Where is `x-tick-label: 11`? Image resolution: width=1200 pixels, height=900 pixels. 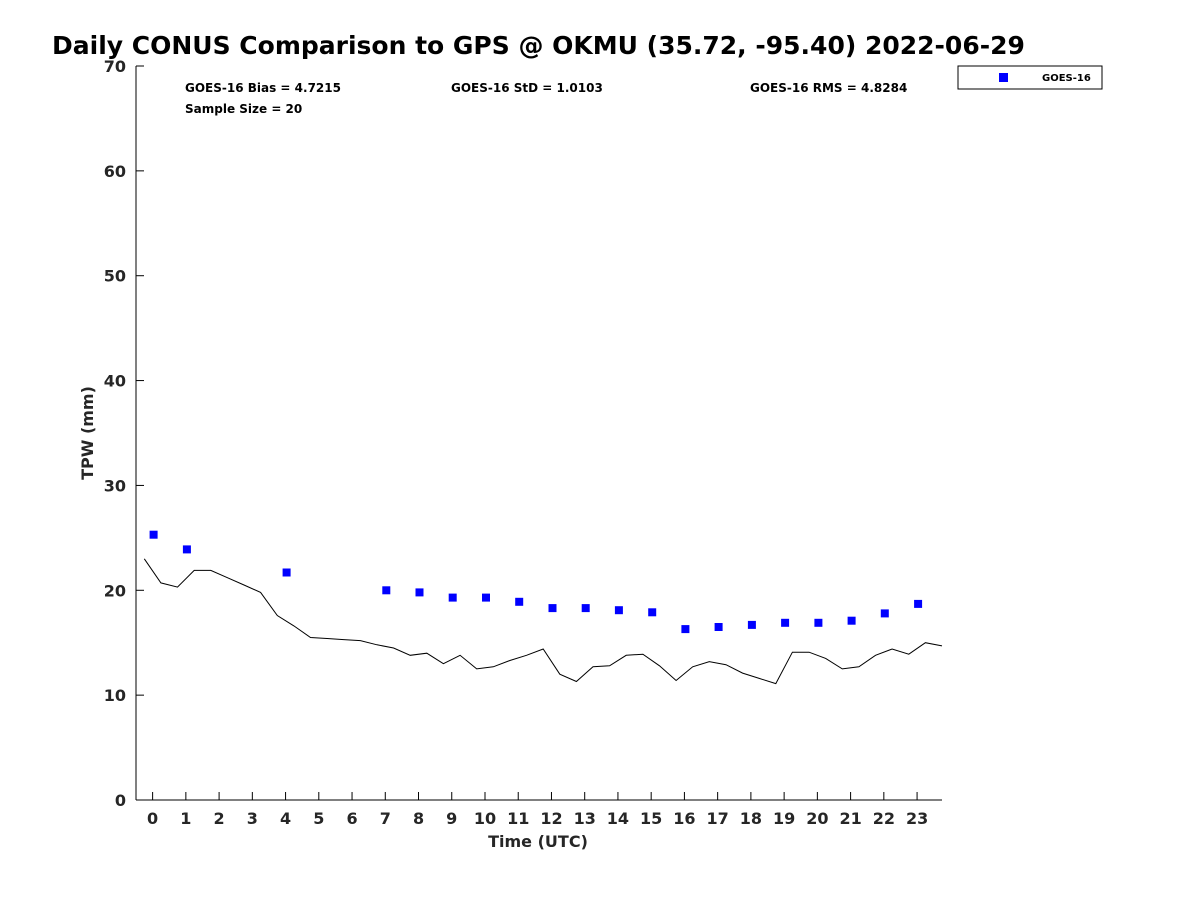
x-tick-label: 11 is located at coordinates (518, 818).